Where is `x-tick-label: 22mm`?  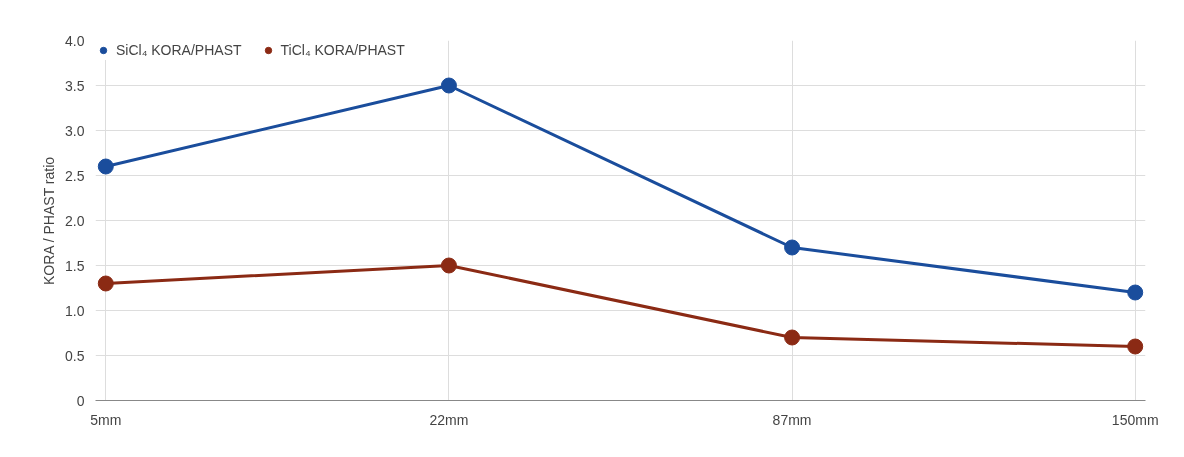
x-tick-label: 22mm is located at coordinates (449, 419).